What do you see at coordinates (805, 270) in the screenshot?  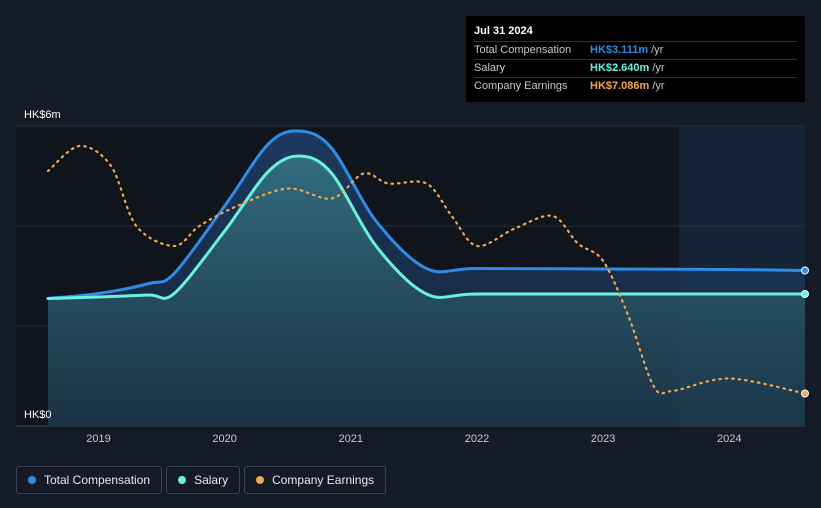 I see `total-compensation-endpoint` at bounding box center [805, 270].